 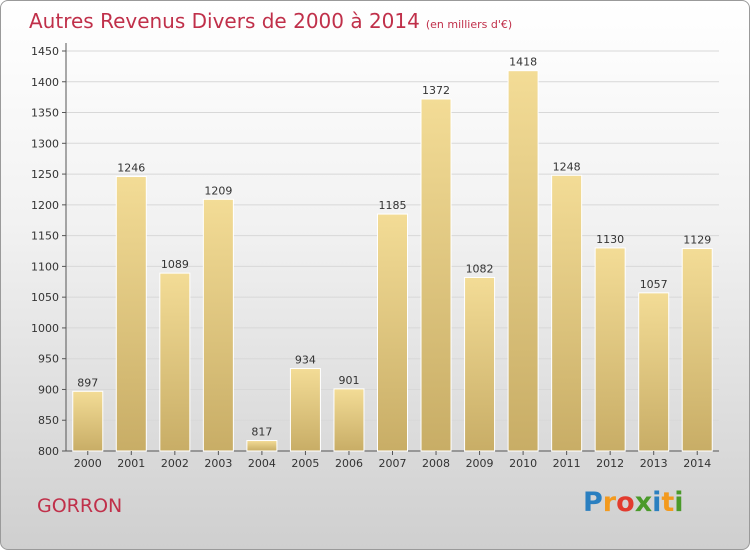 What do you see at coordinates (45, 113) in the screenshot?
I see `y-tick-label: 1350` at bounding box center [45, 113].